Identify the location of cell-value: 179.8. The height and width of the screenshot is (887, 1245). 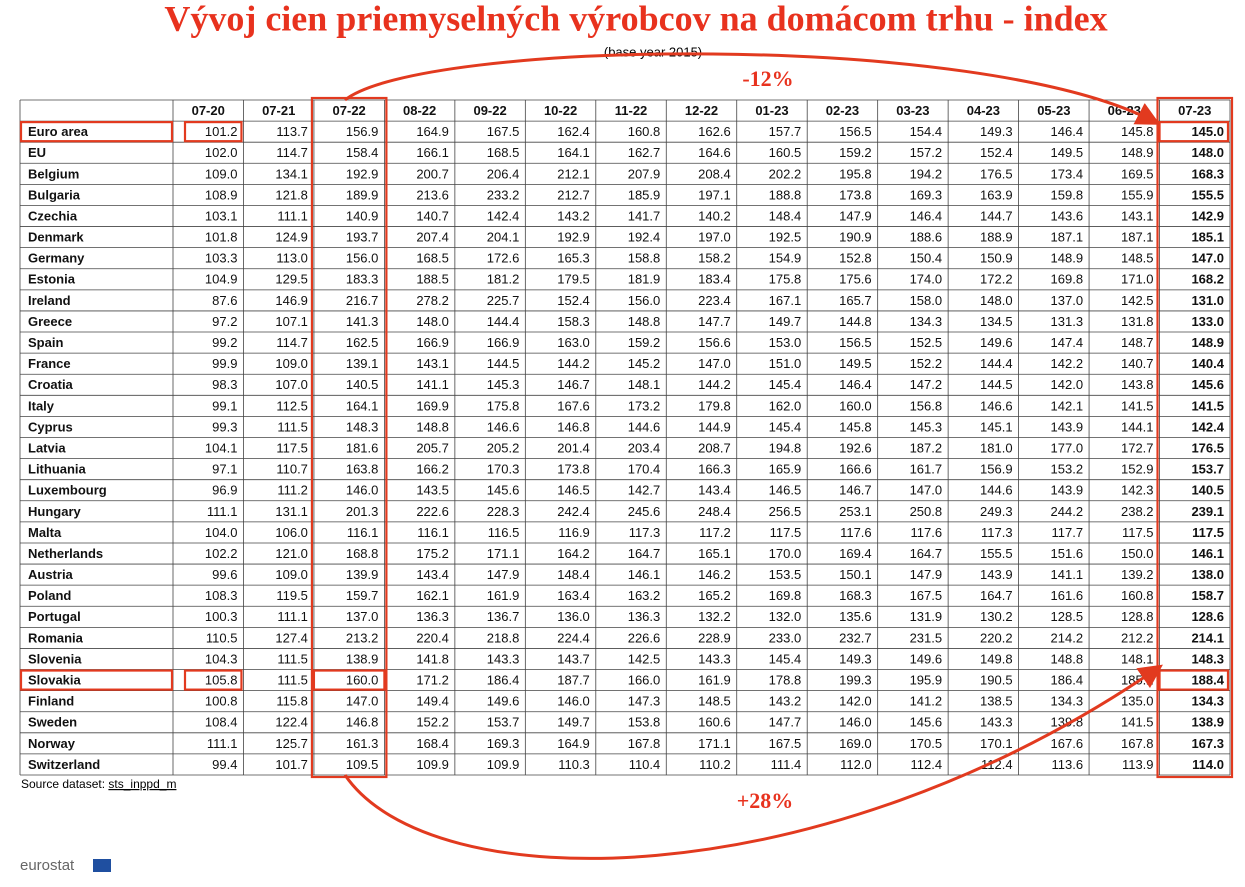
(714, 405).